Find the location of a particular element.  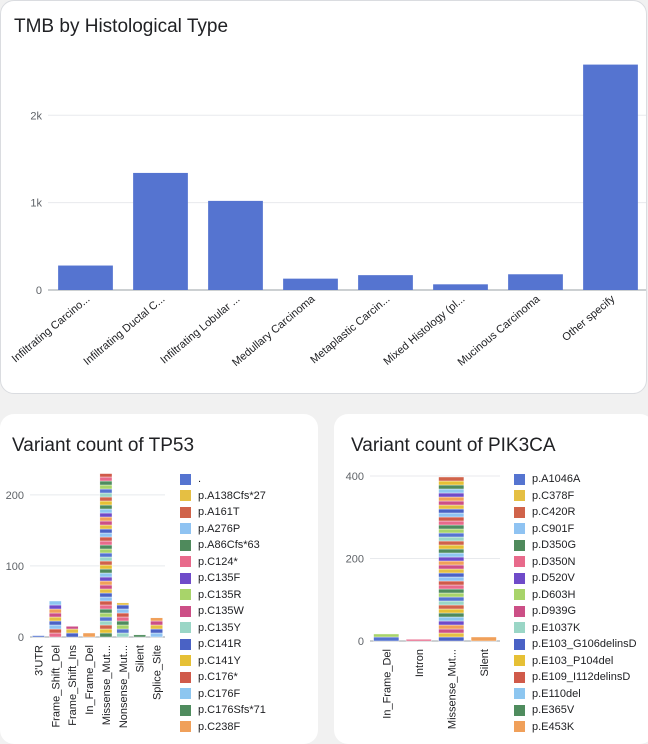

legend-item: p.C176Sfs*71 is located at coordinates (223, 710).